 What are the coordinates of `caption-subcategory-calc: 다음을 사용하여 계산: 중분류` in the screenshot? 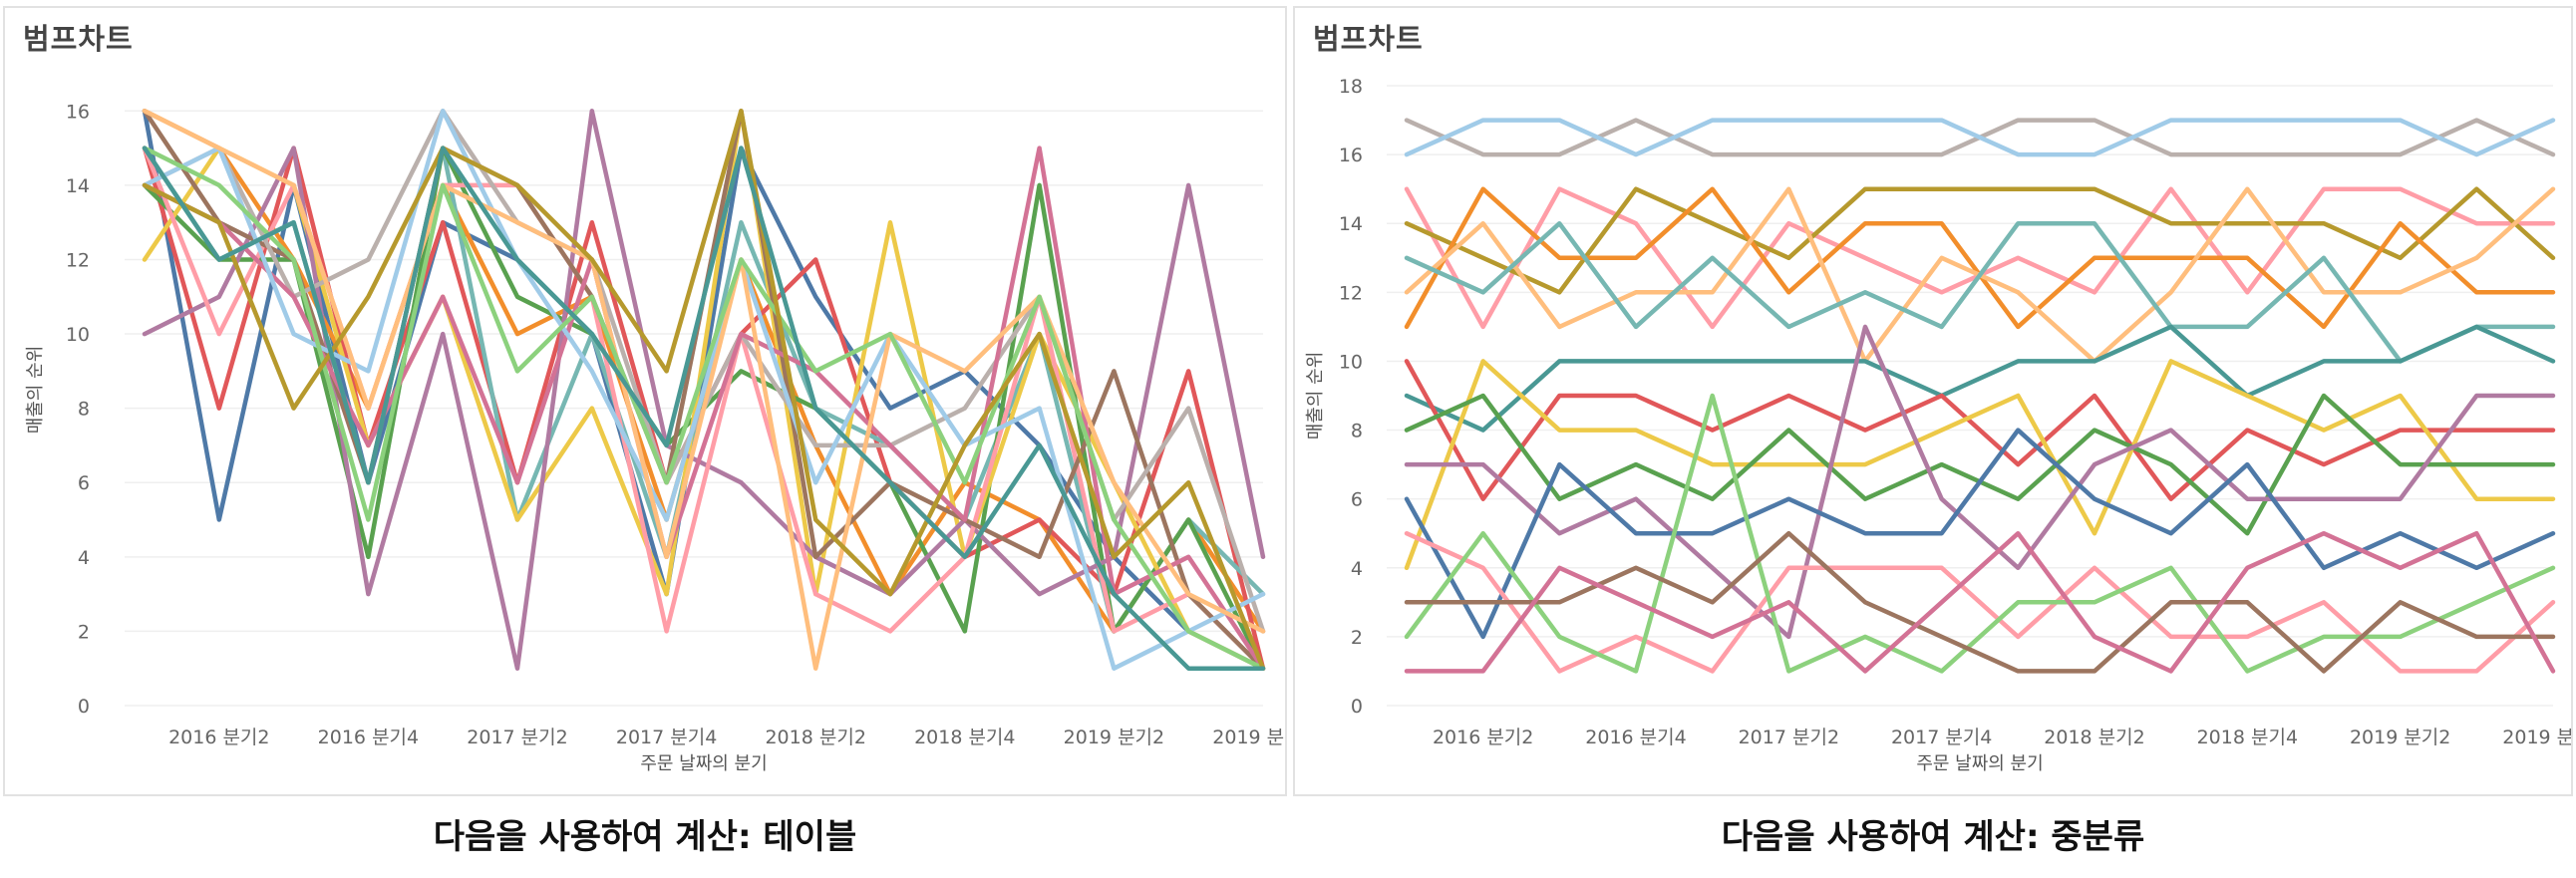 It's located at (1933, 837).